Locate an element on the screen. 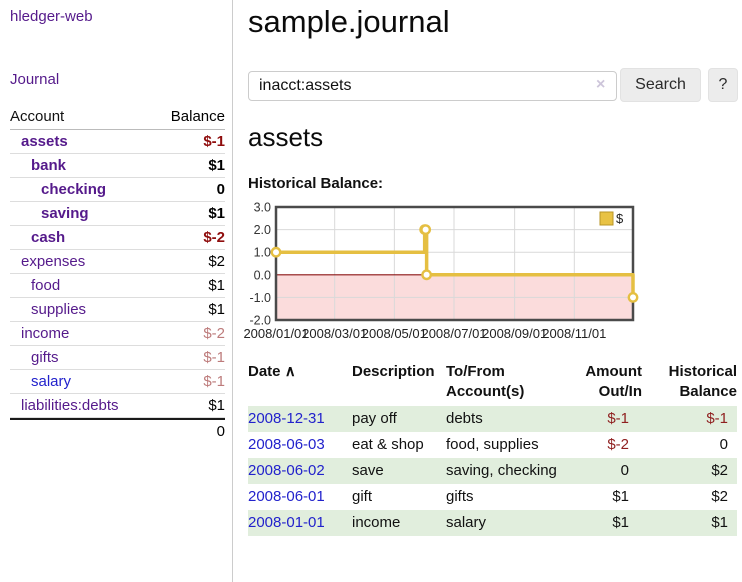  register-row: 2008-12-31 pay off debts $-1 $-1 is located at coordinates (492, 419).